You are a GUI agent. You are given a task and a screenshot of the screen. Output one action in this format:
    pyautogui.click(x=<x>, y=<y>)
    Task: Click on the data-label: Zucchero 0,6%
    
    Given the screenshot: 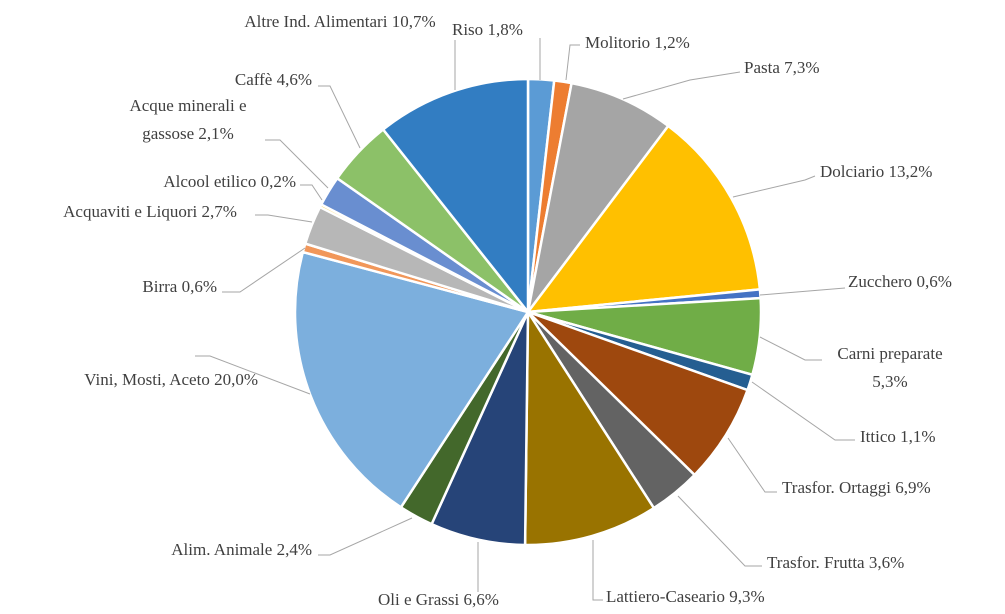 What is the action you would take?
    pyautogui.click(x=900, y=282)
    